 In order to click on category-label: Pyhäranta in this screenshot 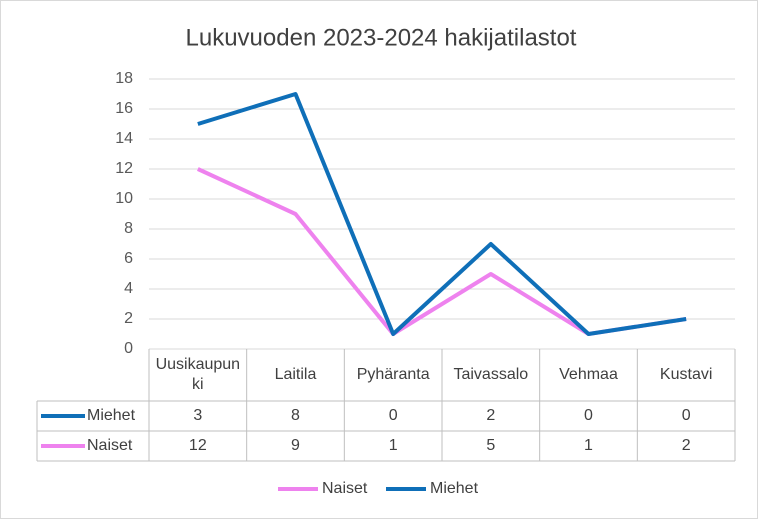, I will do `click(393, 374)`.